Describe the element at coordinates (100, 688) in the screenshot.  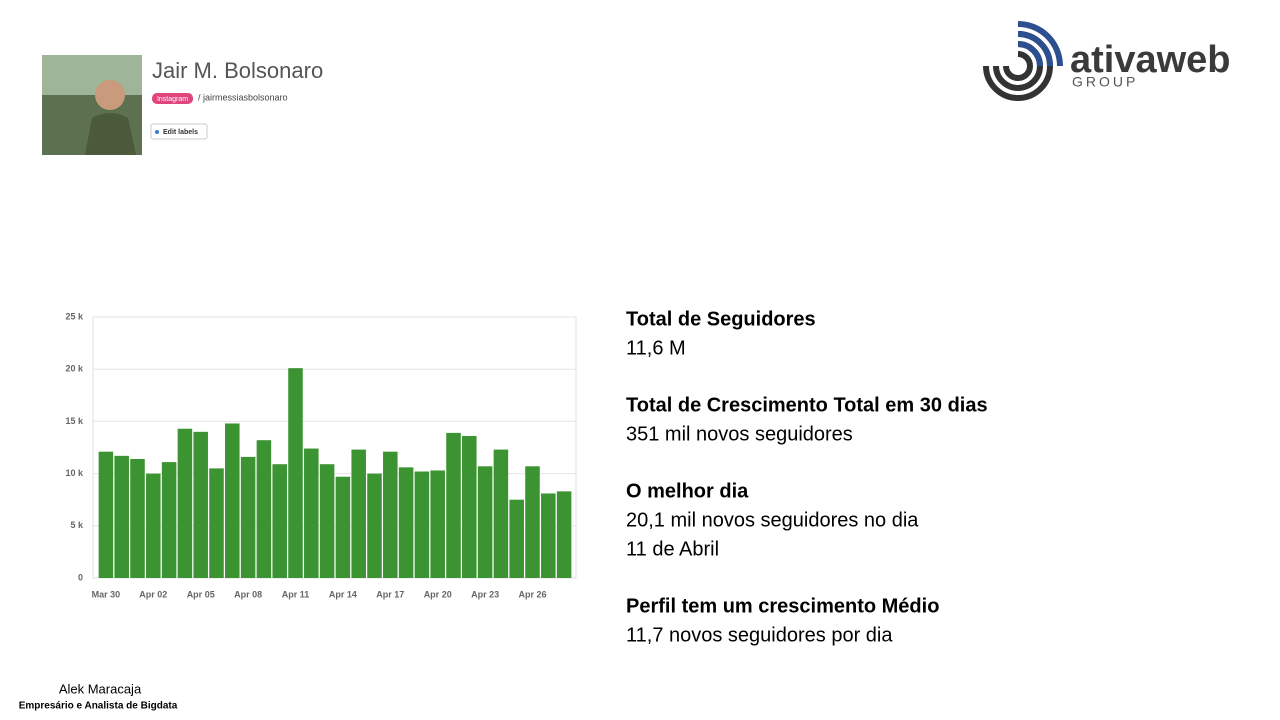
I see `footer-name: Alek Maracaja` at that location.